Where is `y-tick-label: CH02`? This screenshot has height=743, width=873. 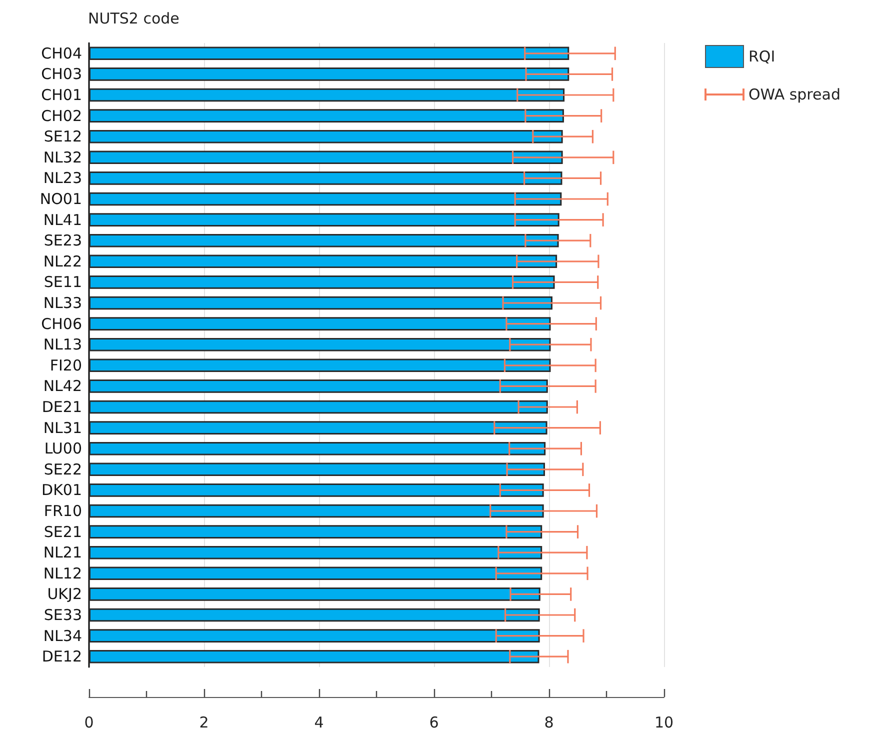 y-tick-label: CH02 is located at coordinates (61, 115).